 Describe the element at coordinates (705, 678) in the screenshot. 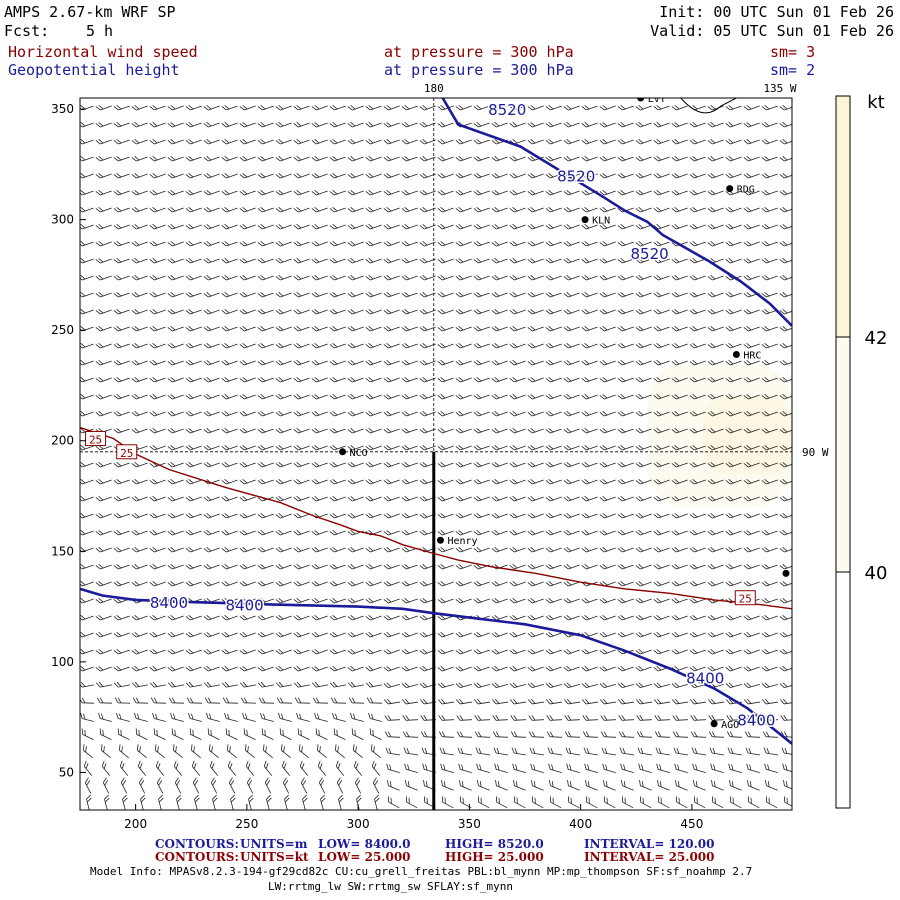

I see `height-contour-label: 8400` at that location.